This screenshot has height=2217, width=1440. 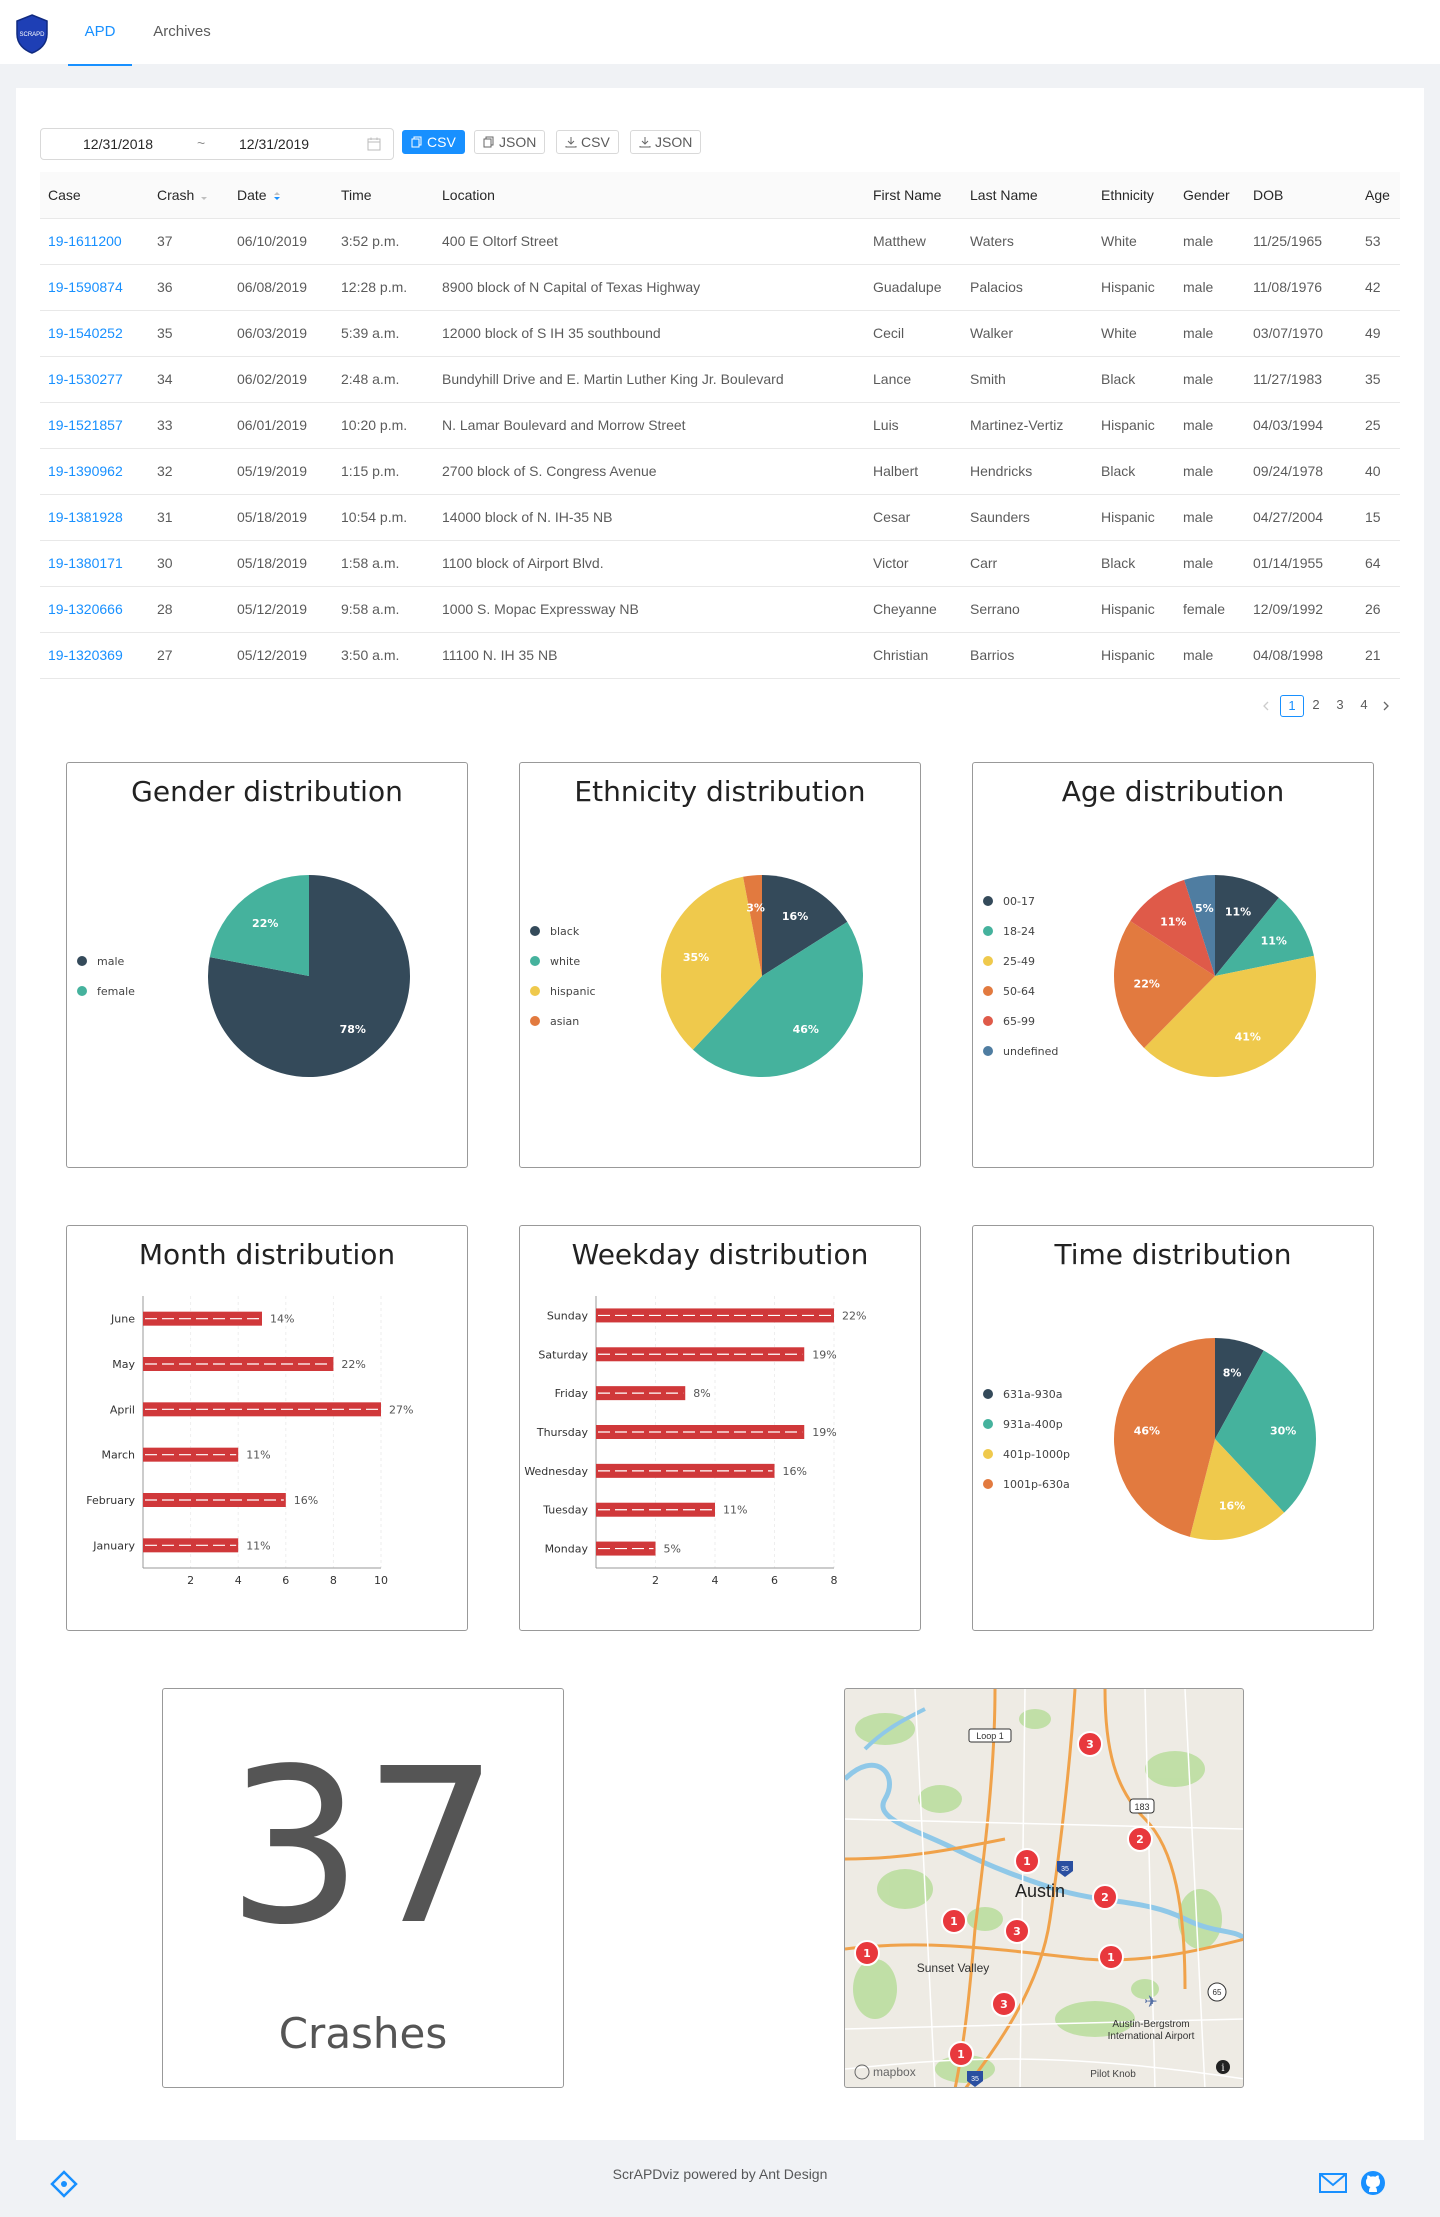 I want to click on legend-item-631a-930a: 631a-930a, so click(x=1032, y=1394).